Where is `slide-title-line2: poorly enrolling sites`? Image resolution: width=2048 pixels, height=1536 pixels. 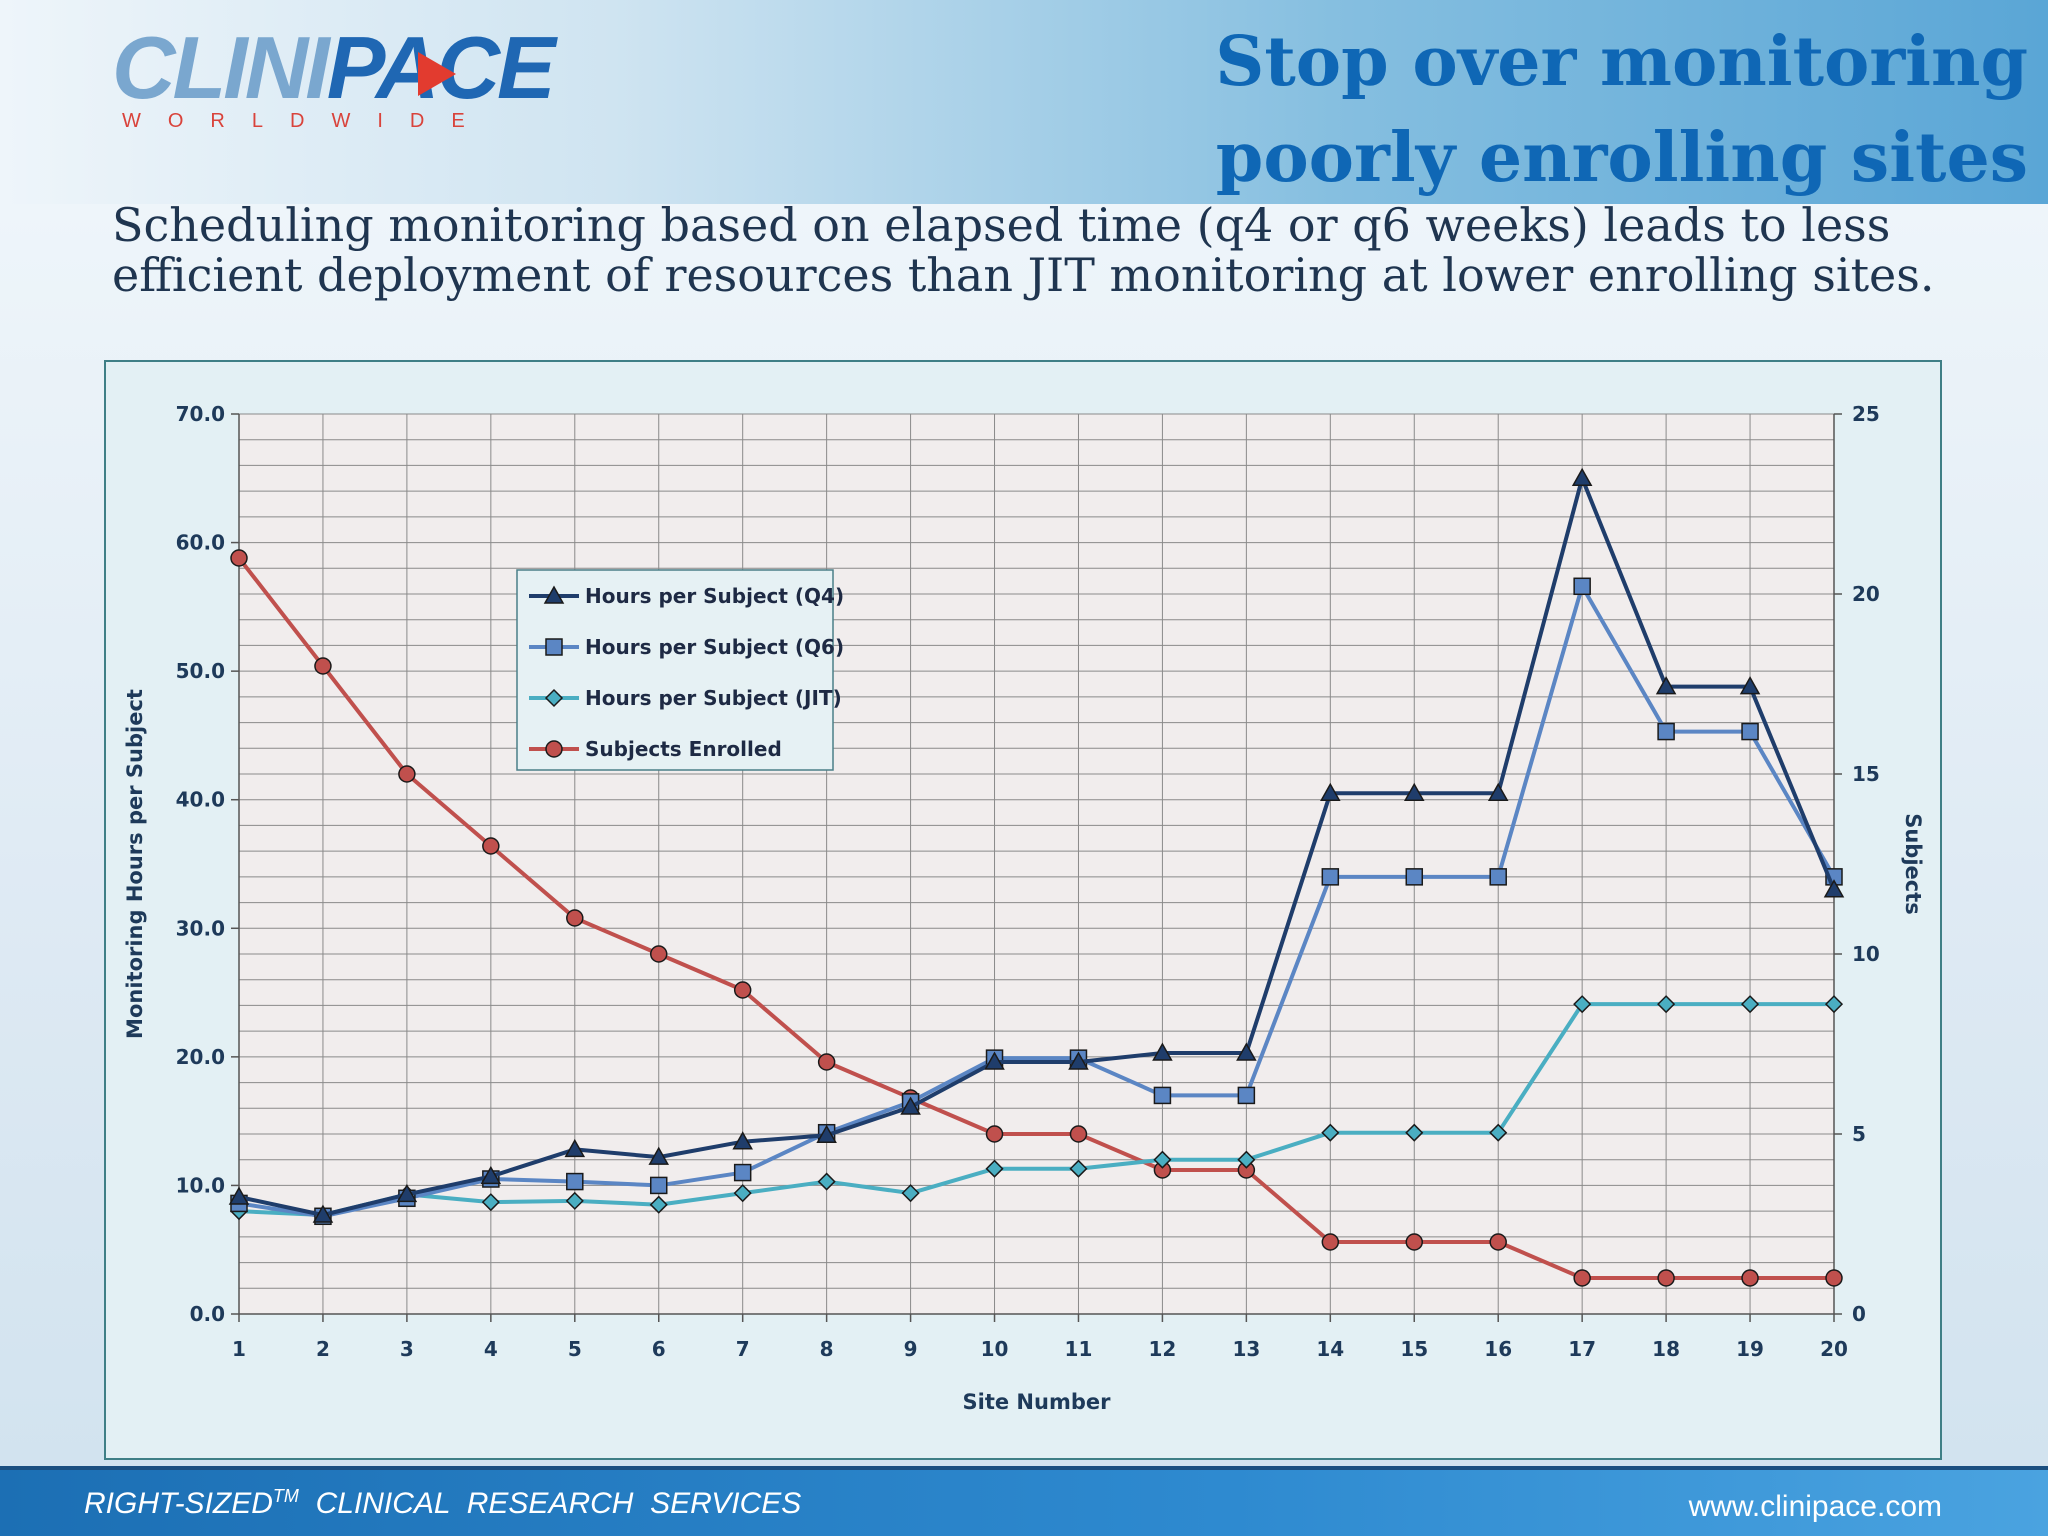 slide-title-line2: poorly enrolling sites is located at coordinates (1621, 158).